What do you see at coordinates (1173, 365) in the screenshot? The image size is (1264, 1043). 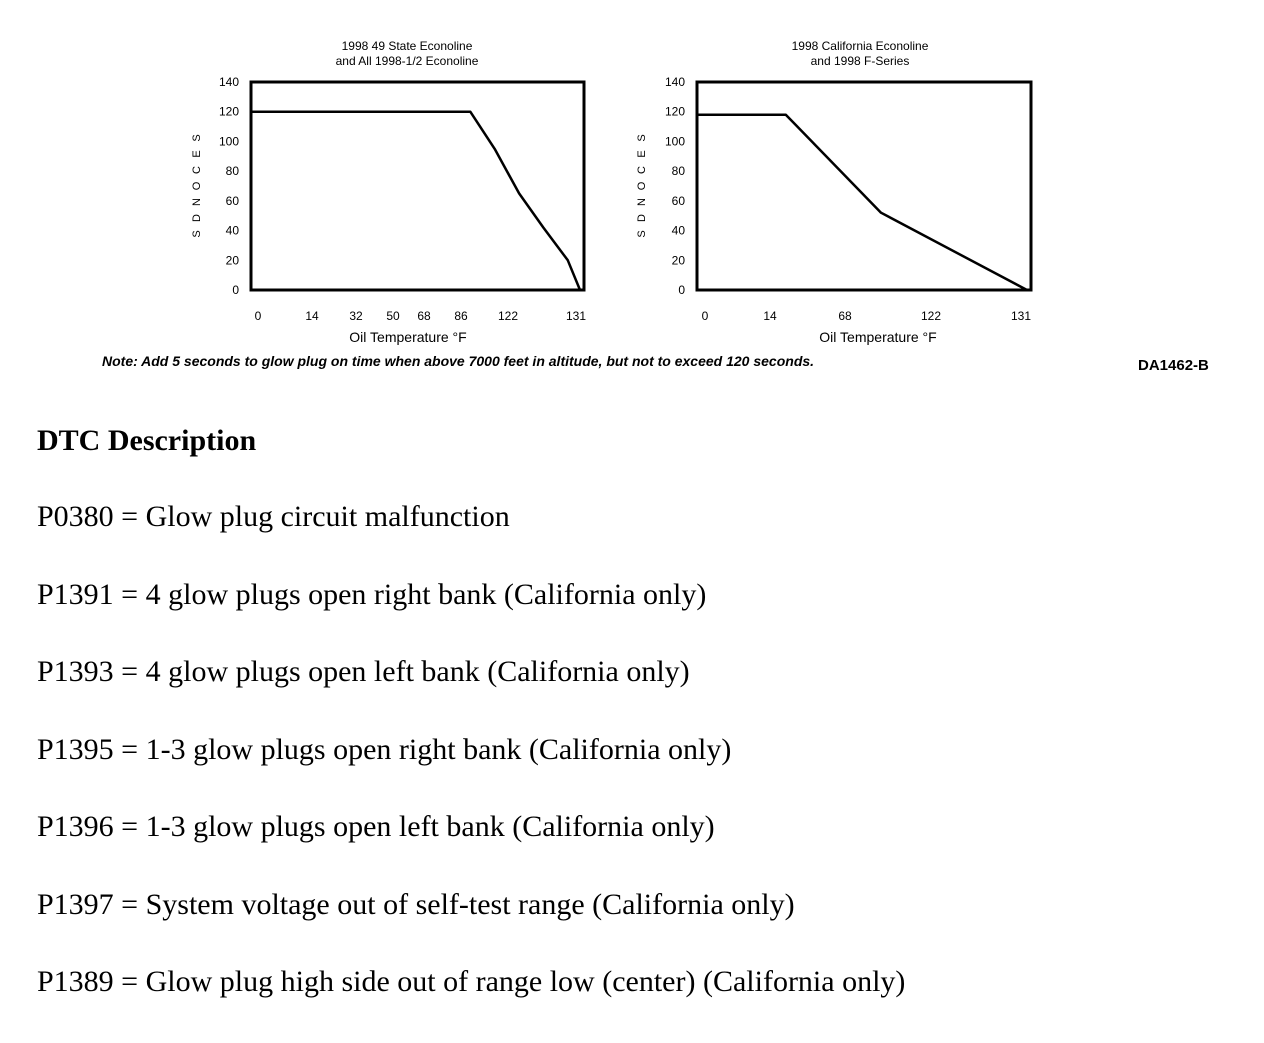 I see `figure-id: DA1462-B` at bounding box center [1173, 365].